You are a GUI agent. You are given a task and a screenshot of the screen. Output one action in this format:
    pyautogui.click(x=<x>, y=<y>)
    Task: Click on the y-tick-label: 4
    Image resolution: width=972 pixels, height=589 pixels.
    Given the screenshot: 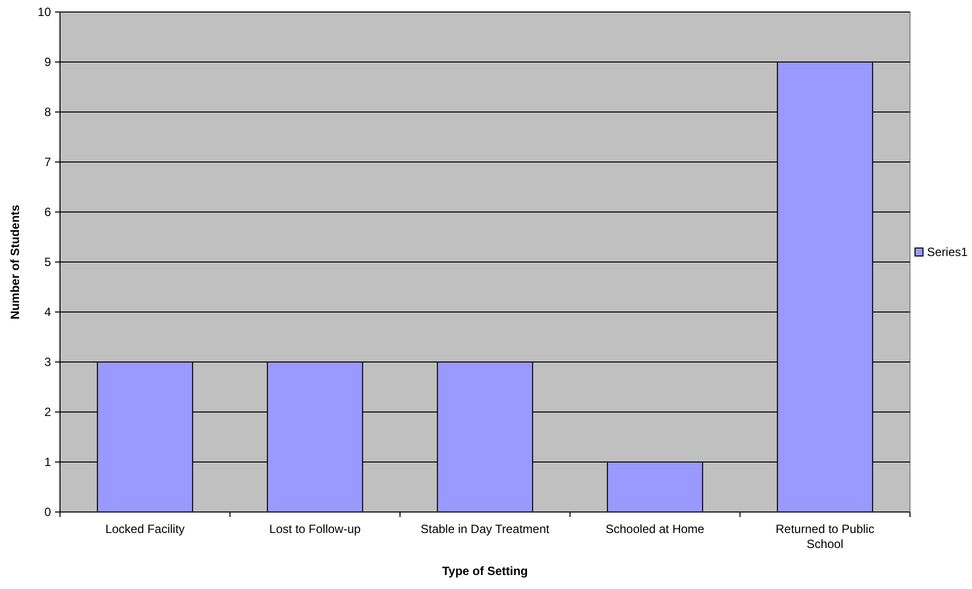 What is the action you would take?
    pyautogui.click(x=48, y=312)
    